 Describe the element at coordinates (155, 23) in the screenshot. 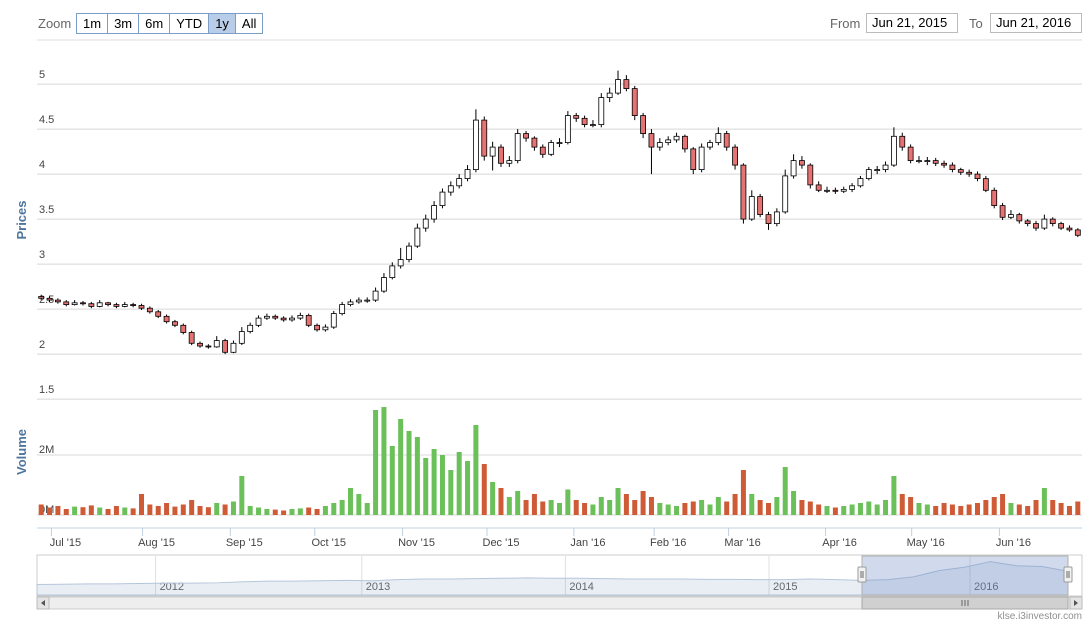

I see `zoom-button: 6m` at that location.